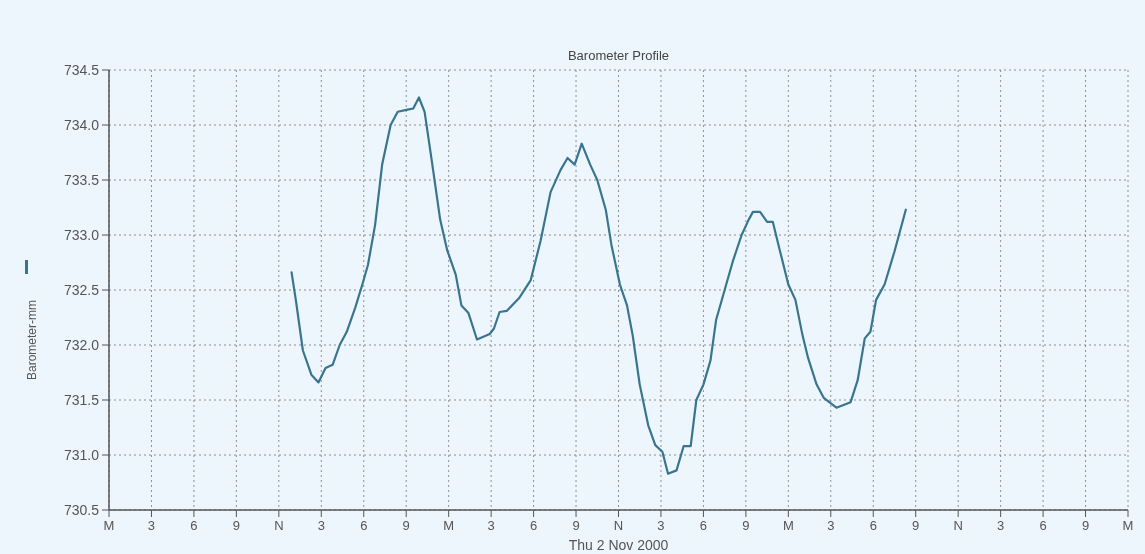 This screenshot has height=554, width=1145. What do you see at coordinates (81, 124) in the screenshot?
I see `y-tick-label: 734.0` at bounding box center [81, 124].